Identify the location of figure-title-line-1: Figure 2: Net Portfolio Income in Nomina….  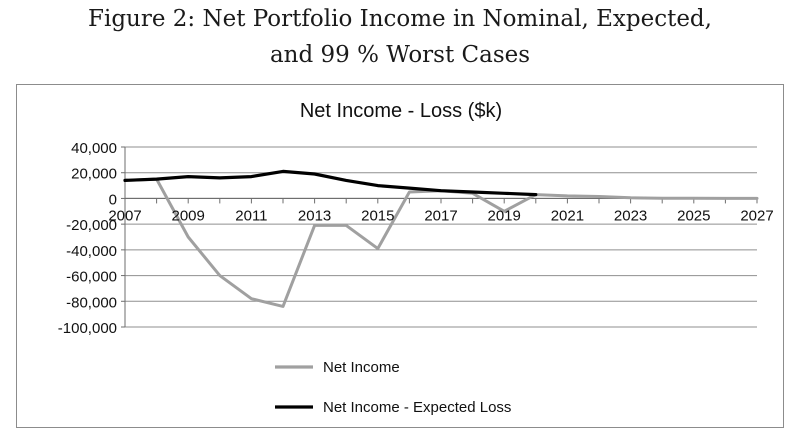
(400, 19).